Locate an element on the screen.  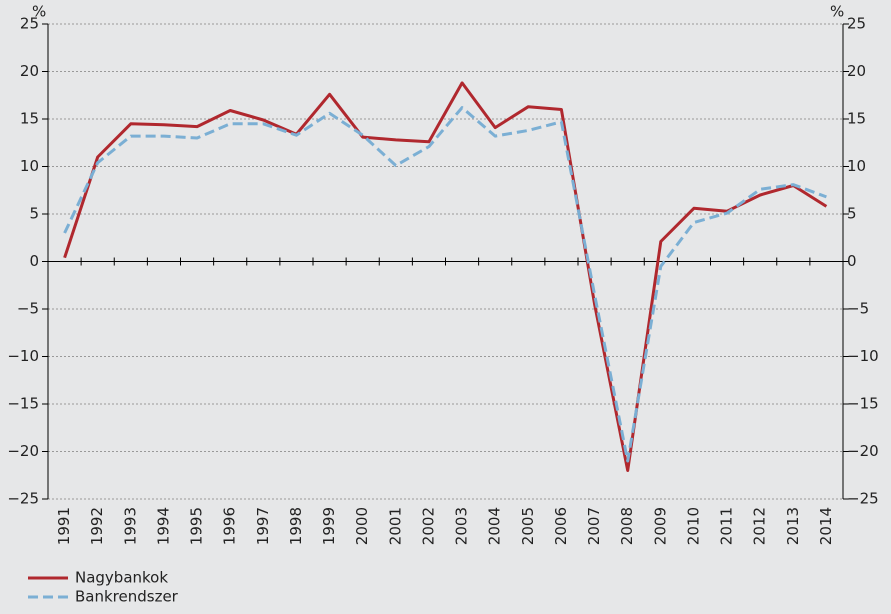
y-tick-label: 0 is located at coordinates (34, 261).